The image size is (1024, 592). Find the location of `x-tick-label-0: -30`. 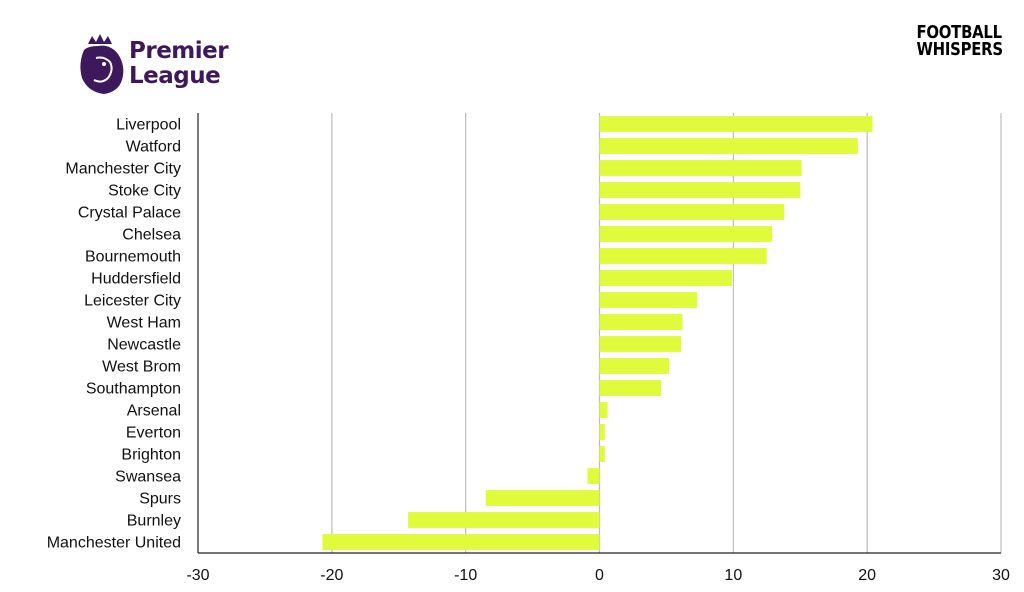

x-tick-label-0: -30 is located at coordinates (197, 575).